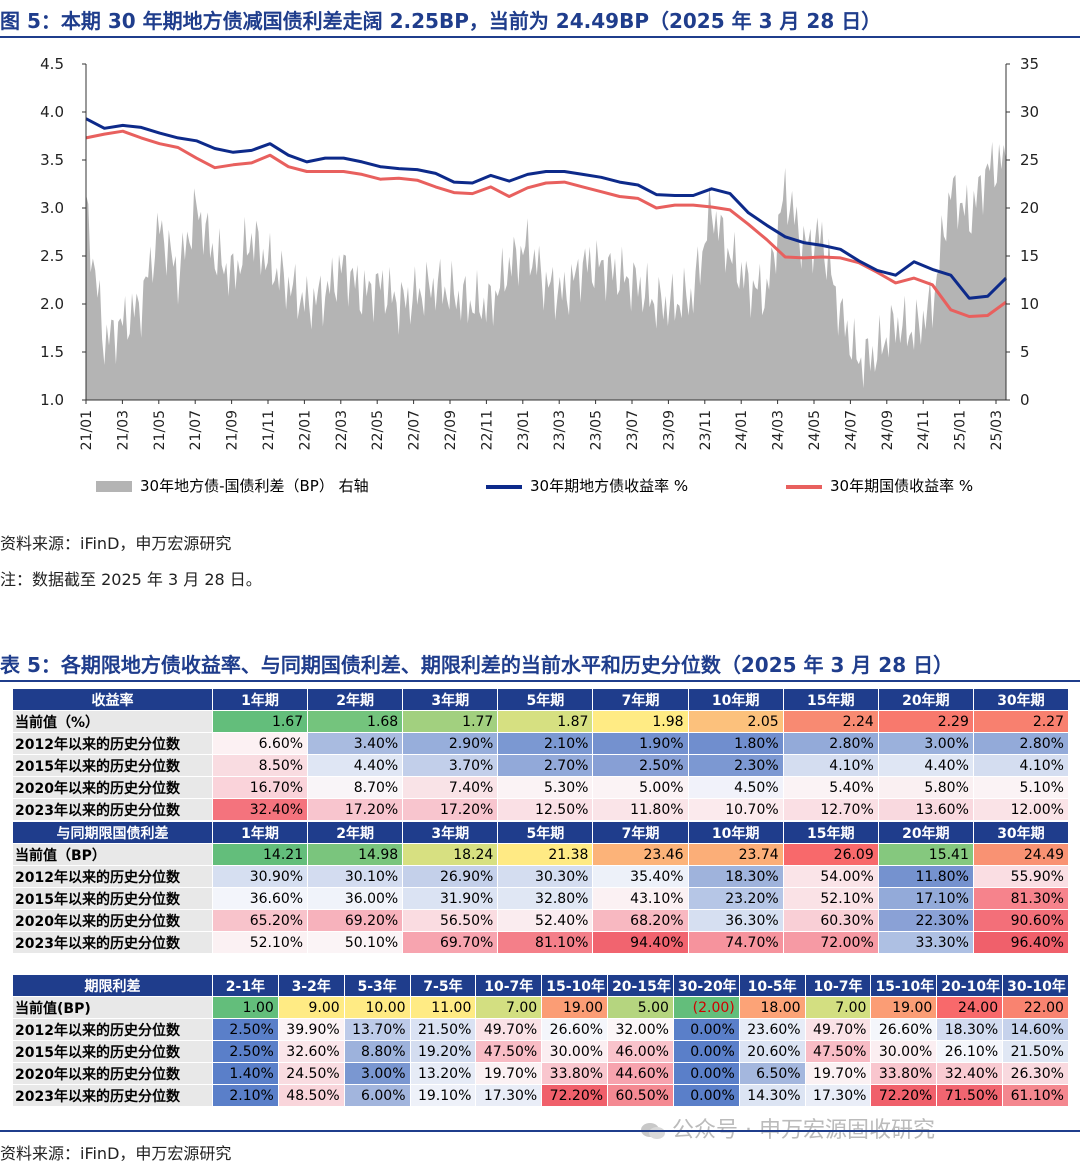  I want to click on row-label: 当前值（%）, so click(112, 721).